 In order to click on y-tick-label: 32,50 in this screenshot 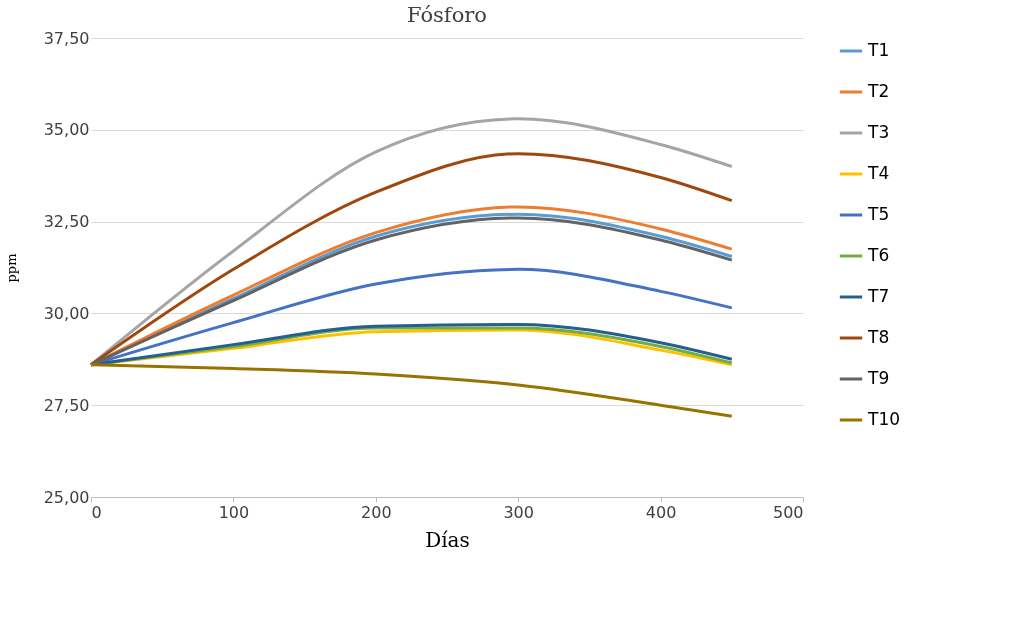, I will do `click(66, 222)`.